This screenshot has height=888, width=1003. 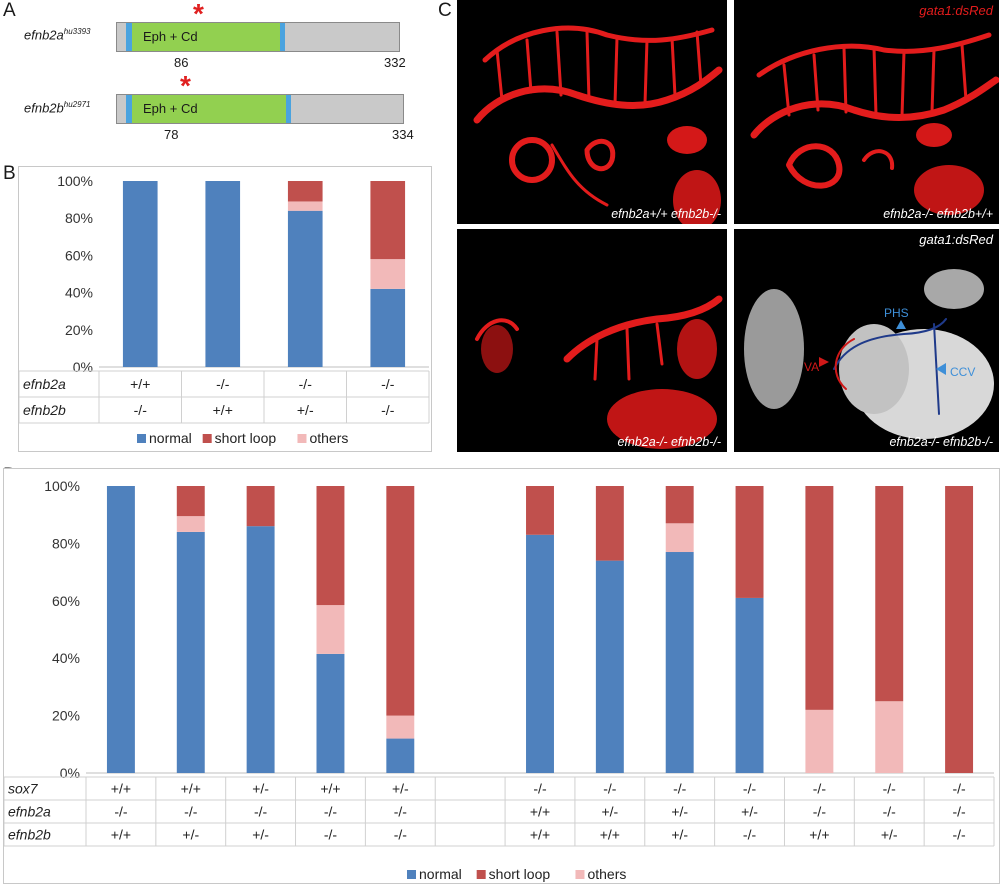 What do you see at coordinates (57, 35) in the screenshot?
I see `gene-label-efnb2a: efnb2ahu3393` at bounding box center [57, 35].